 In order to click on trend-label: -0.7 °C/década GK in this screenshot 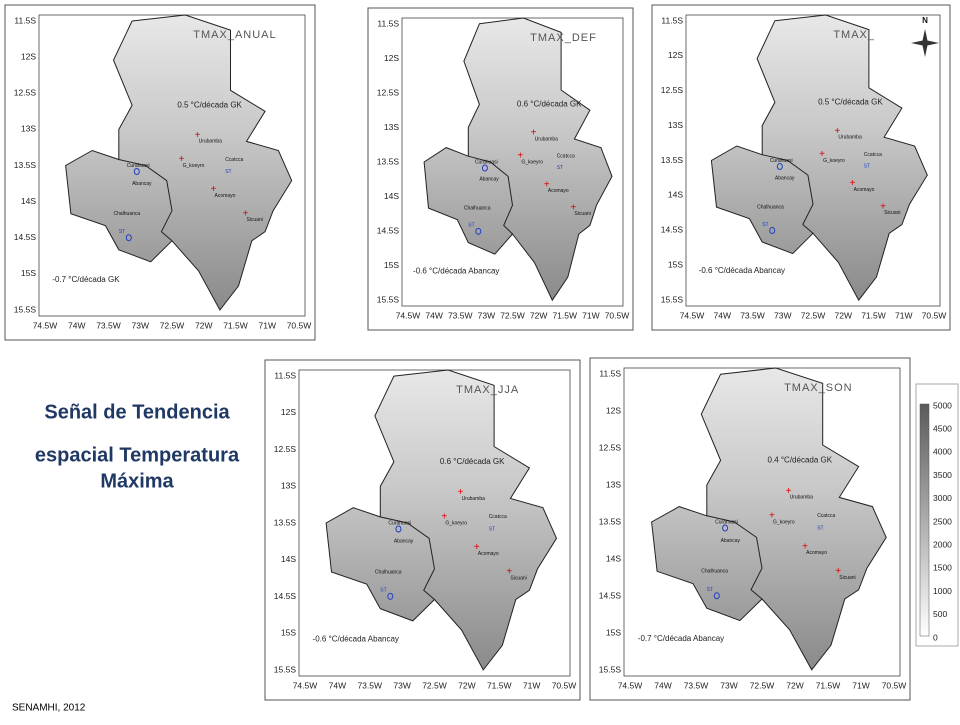, I will do `click(86, 279)`.